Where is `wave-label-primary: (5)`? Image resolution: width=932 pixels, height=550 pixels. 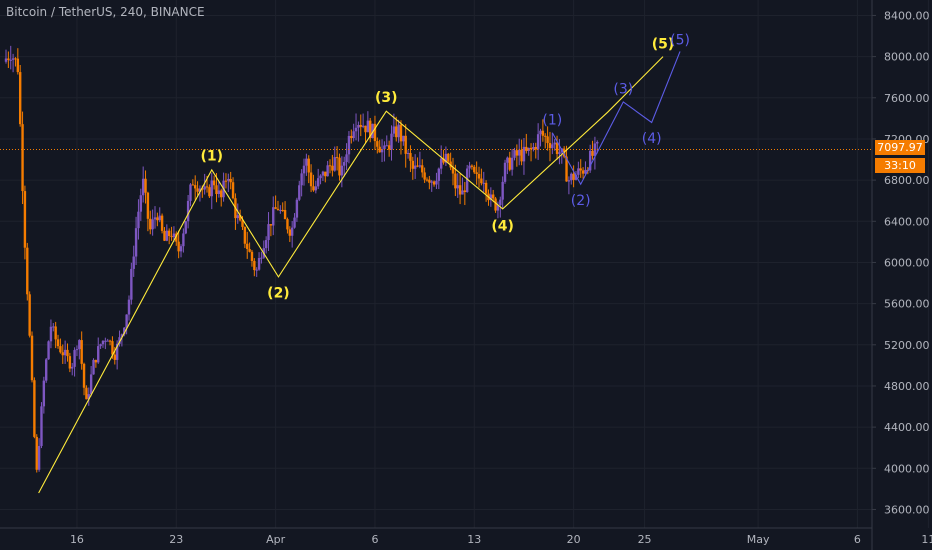
wave-label-primary: (5) is located at coordinates (663, 44).